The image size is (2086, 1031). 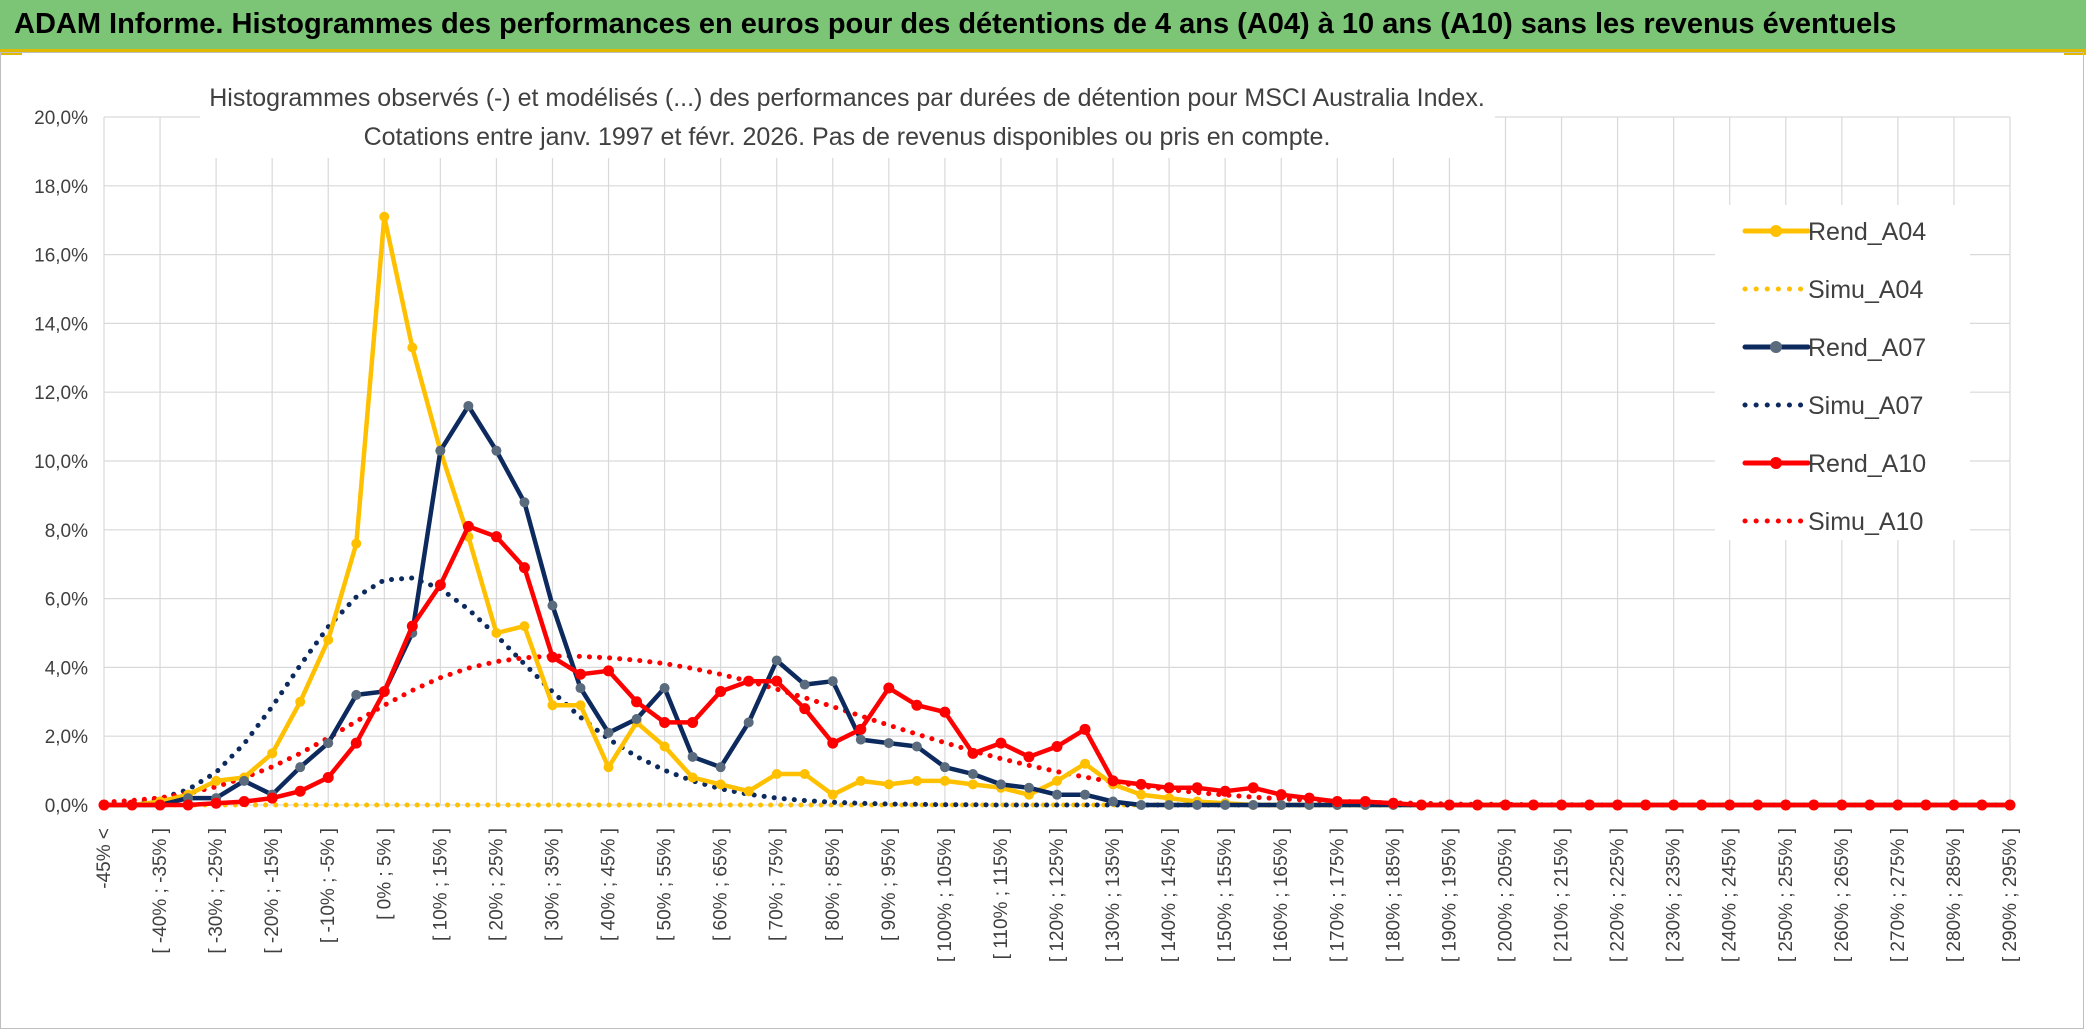 I want to click on x-tick-label: [ 40% ; 45% ], so click(x=609, y=884).